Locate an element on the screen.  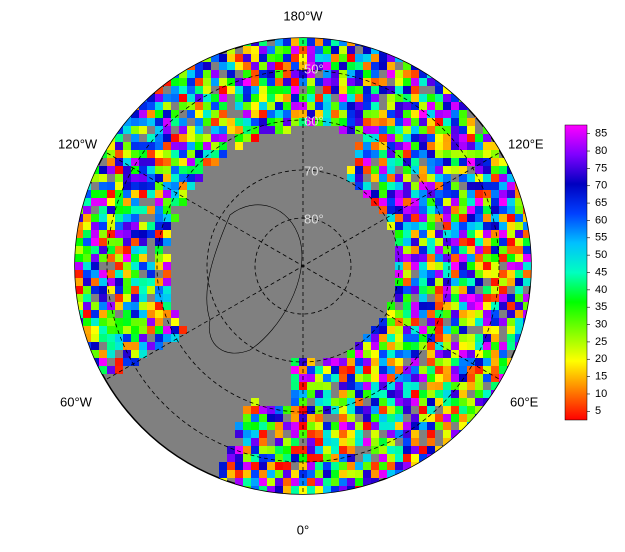
colorbar-tick-label: 50 is located at coordinates (601, 255).